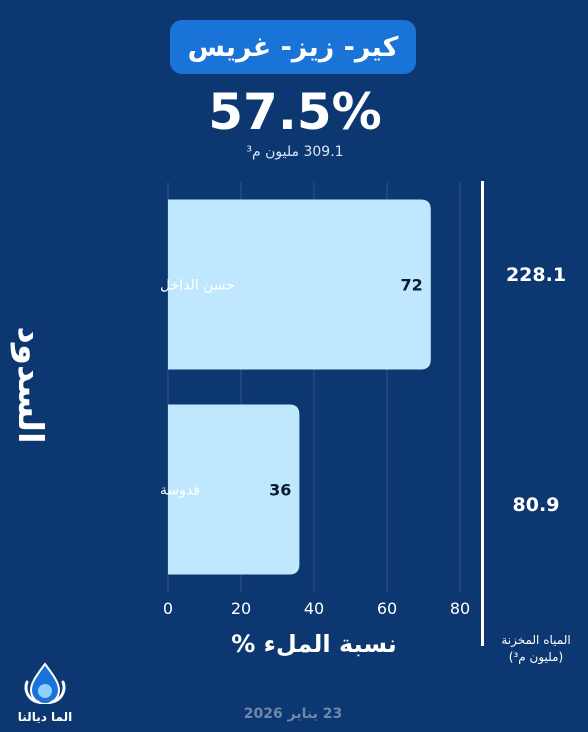 Image resolution: width=588 pixels, height=732 pixels. I want to click on x-tick-label: 40, so click(314, 608).